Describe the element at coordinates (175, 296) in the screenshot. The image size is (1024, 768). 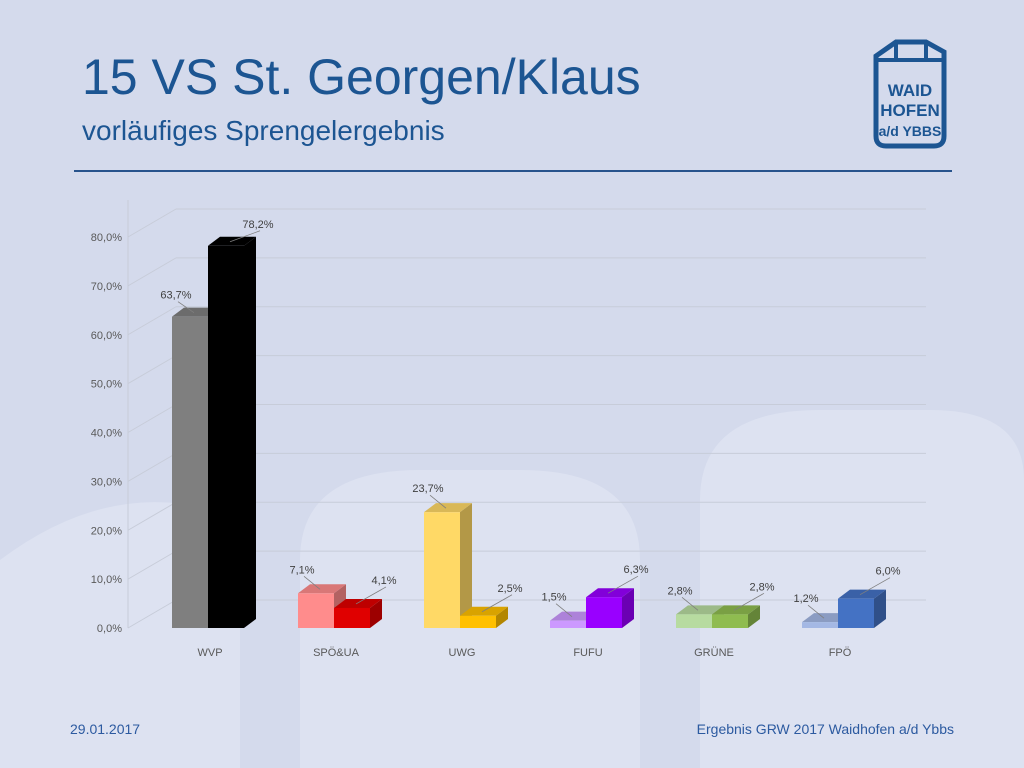
I see `data-label: 63,7%` at that location.